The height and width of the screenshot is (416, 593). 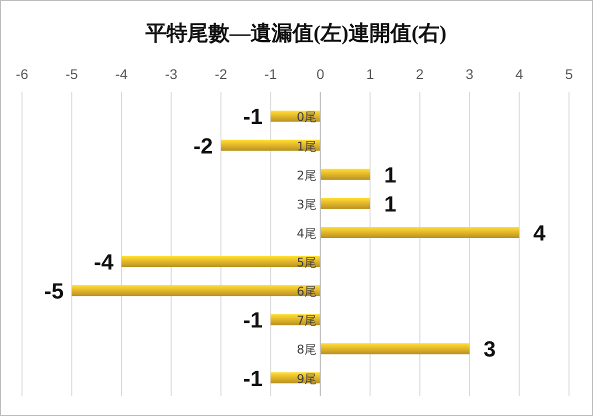 What do you see at coordinates (306, 204) in the screenshot?
I see `y-tick-label: 3尾` at bounding box center [306, 204].